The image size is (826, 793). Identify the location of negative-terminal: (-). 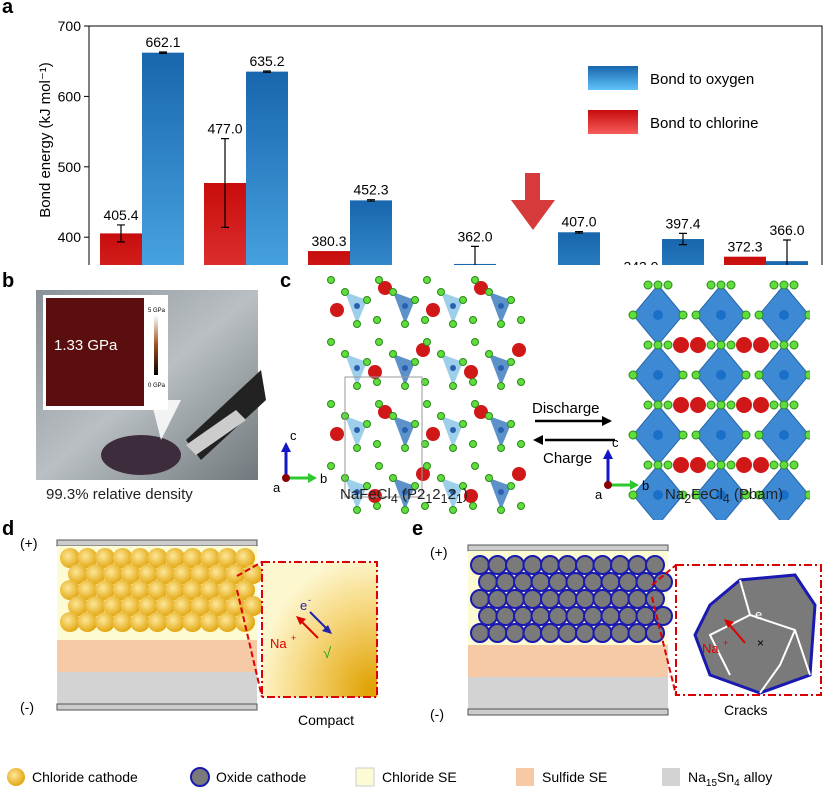
(27, 707).